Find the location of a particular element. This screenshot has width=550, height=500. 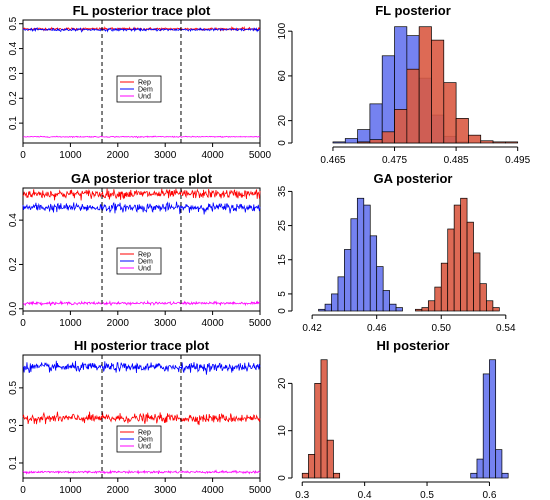

chart-5-ytick-label-0: 0 is located at coordinates (282, 478).